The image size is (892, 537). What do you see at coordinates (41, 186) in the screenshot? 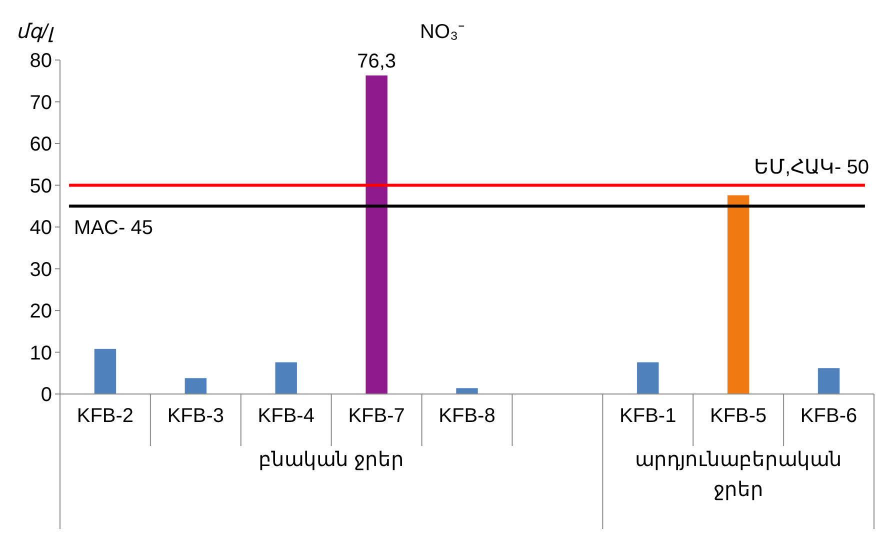
I see `y-tick-label: 50` at bounding box center [41, 186].